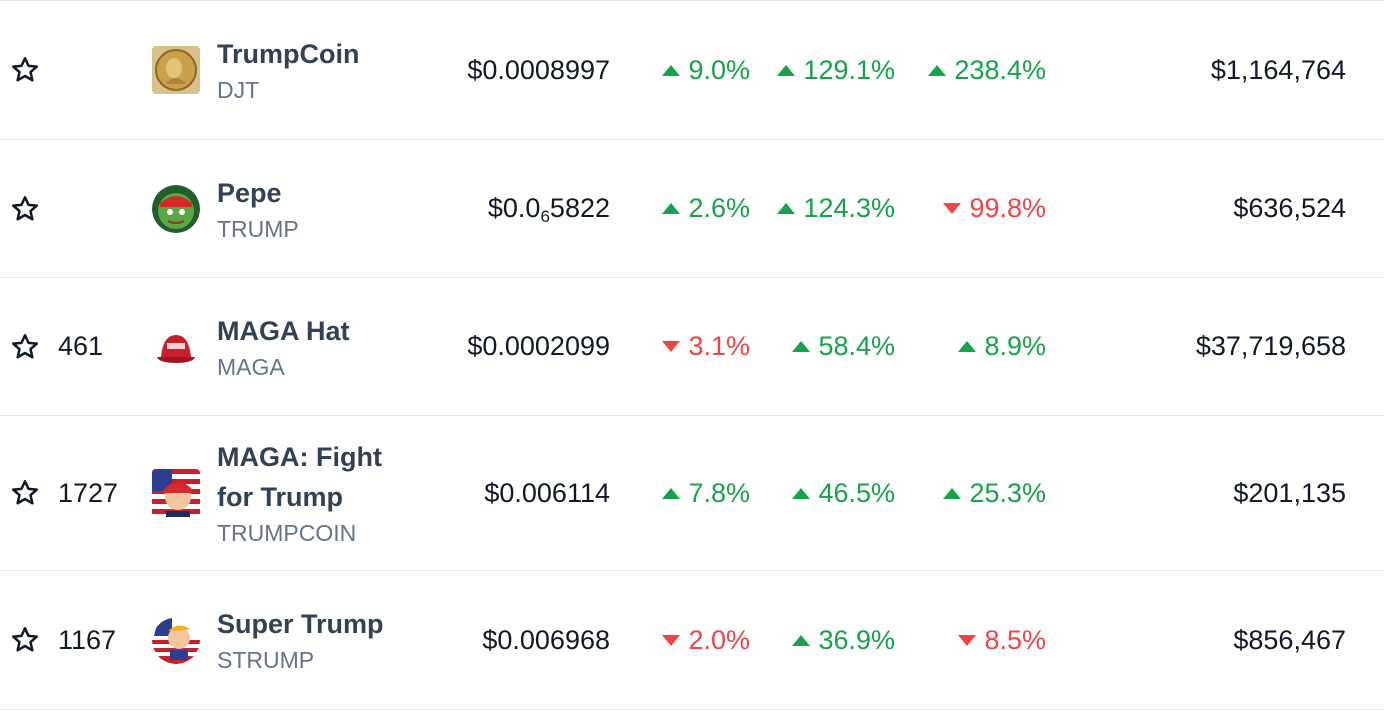  I want to click on red-maga-hat-icon, so click(176, 346).